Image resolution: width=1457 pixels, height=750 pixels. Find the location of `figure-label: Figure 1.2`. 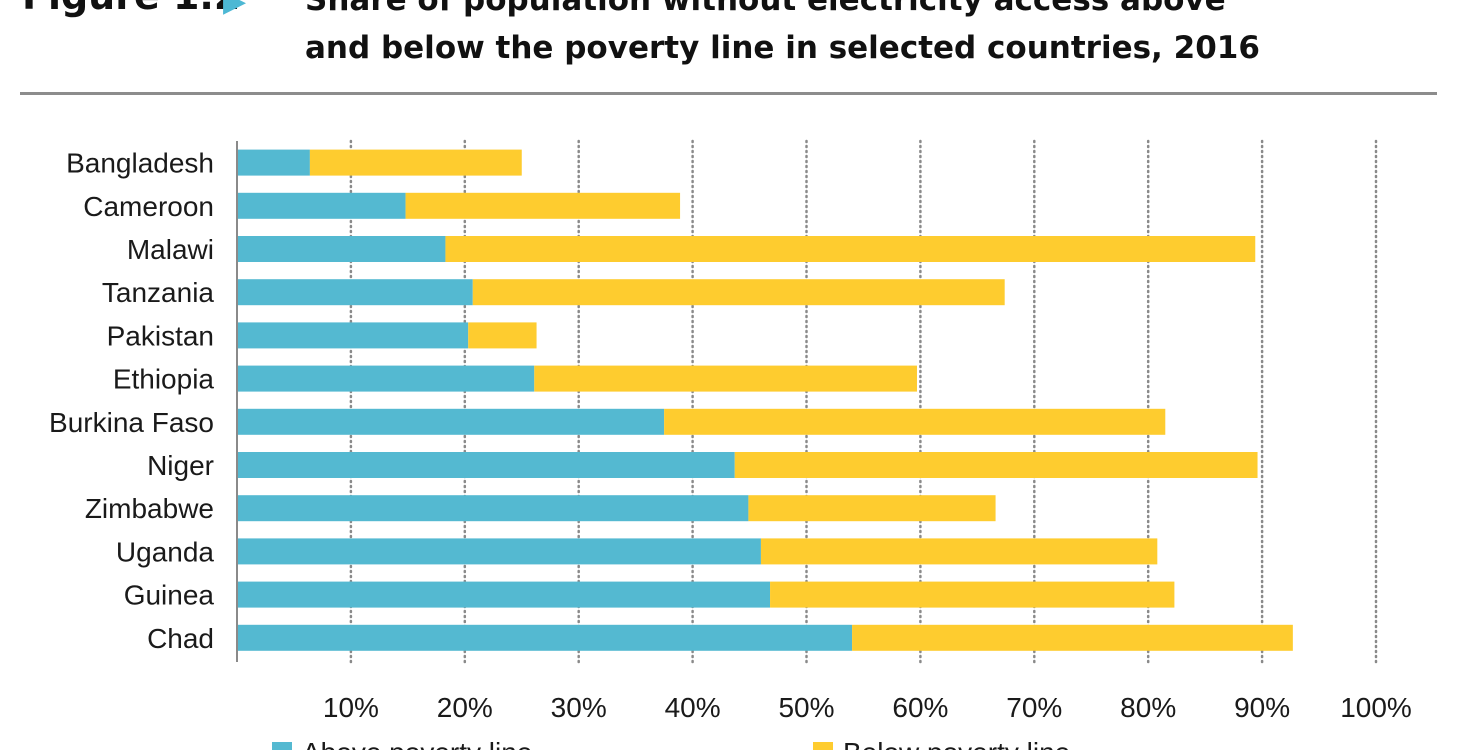

figure-label: Figure 1.2 is located at coordinates (131, 9).